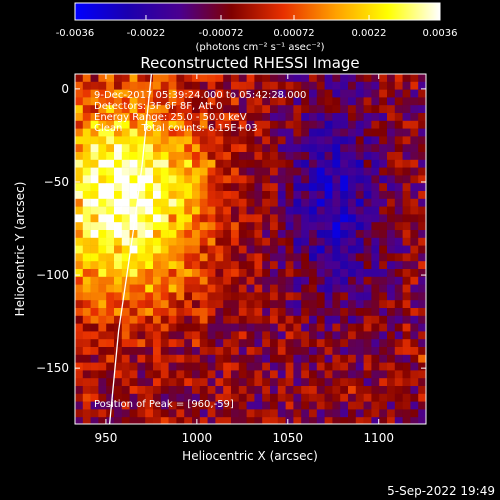  Describe the element at coordinates (369, 33) in the screenshot. I see `colorbar-tick-label: 0.0022` at that location.